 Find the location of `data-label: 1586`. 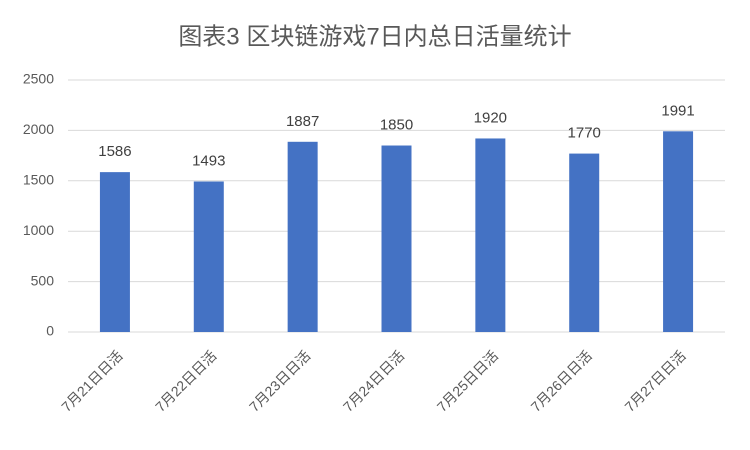

data-label: 1586 is located at coordinates (114, 151).